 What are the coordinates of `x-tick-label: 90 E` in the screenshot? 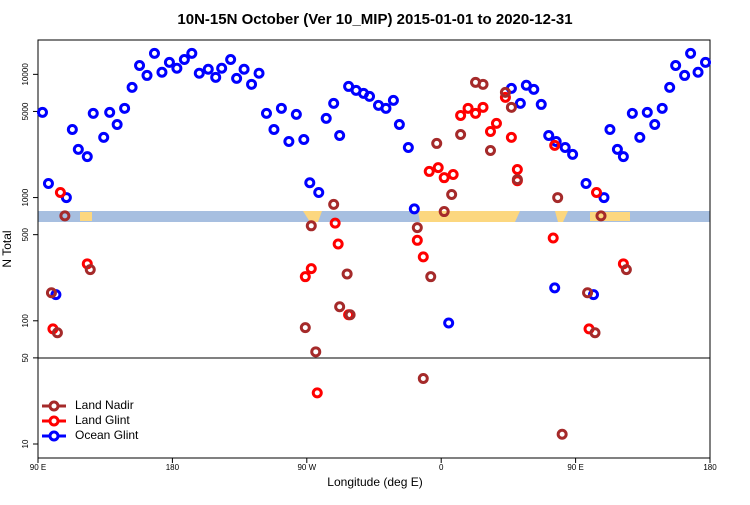 It's located at (575, 467).